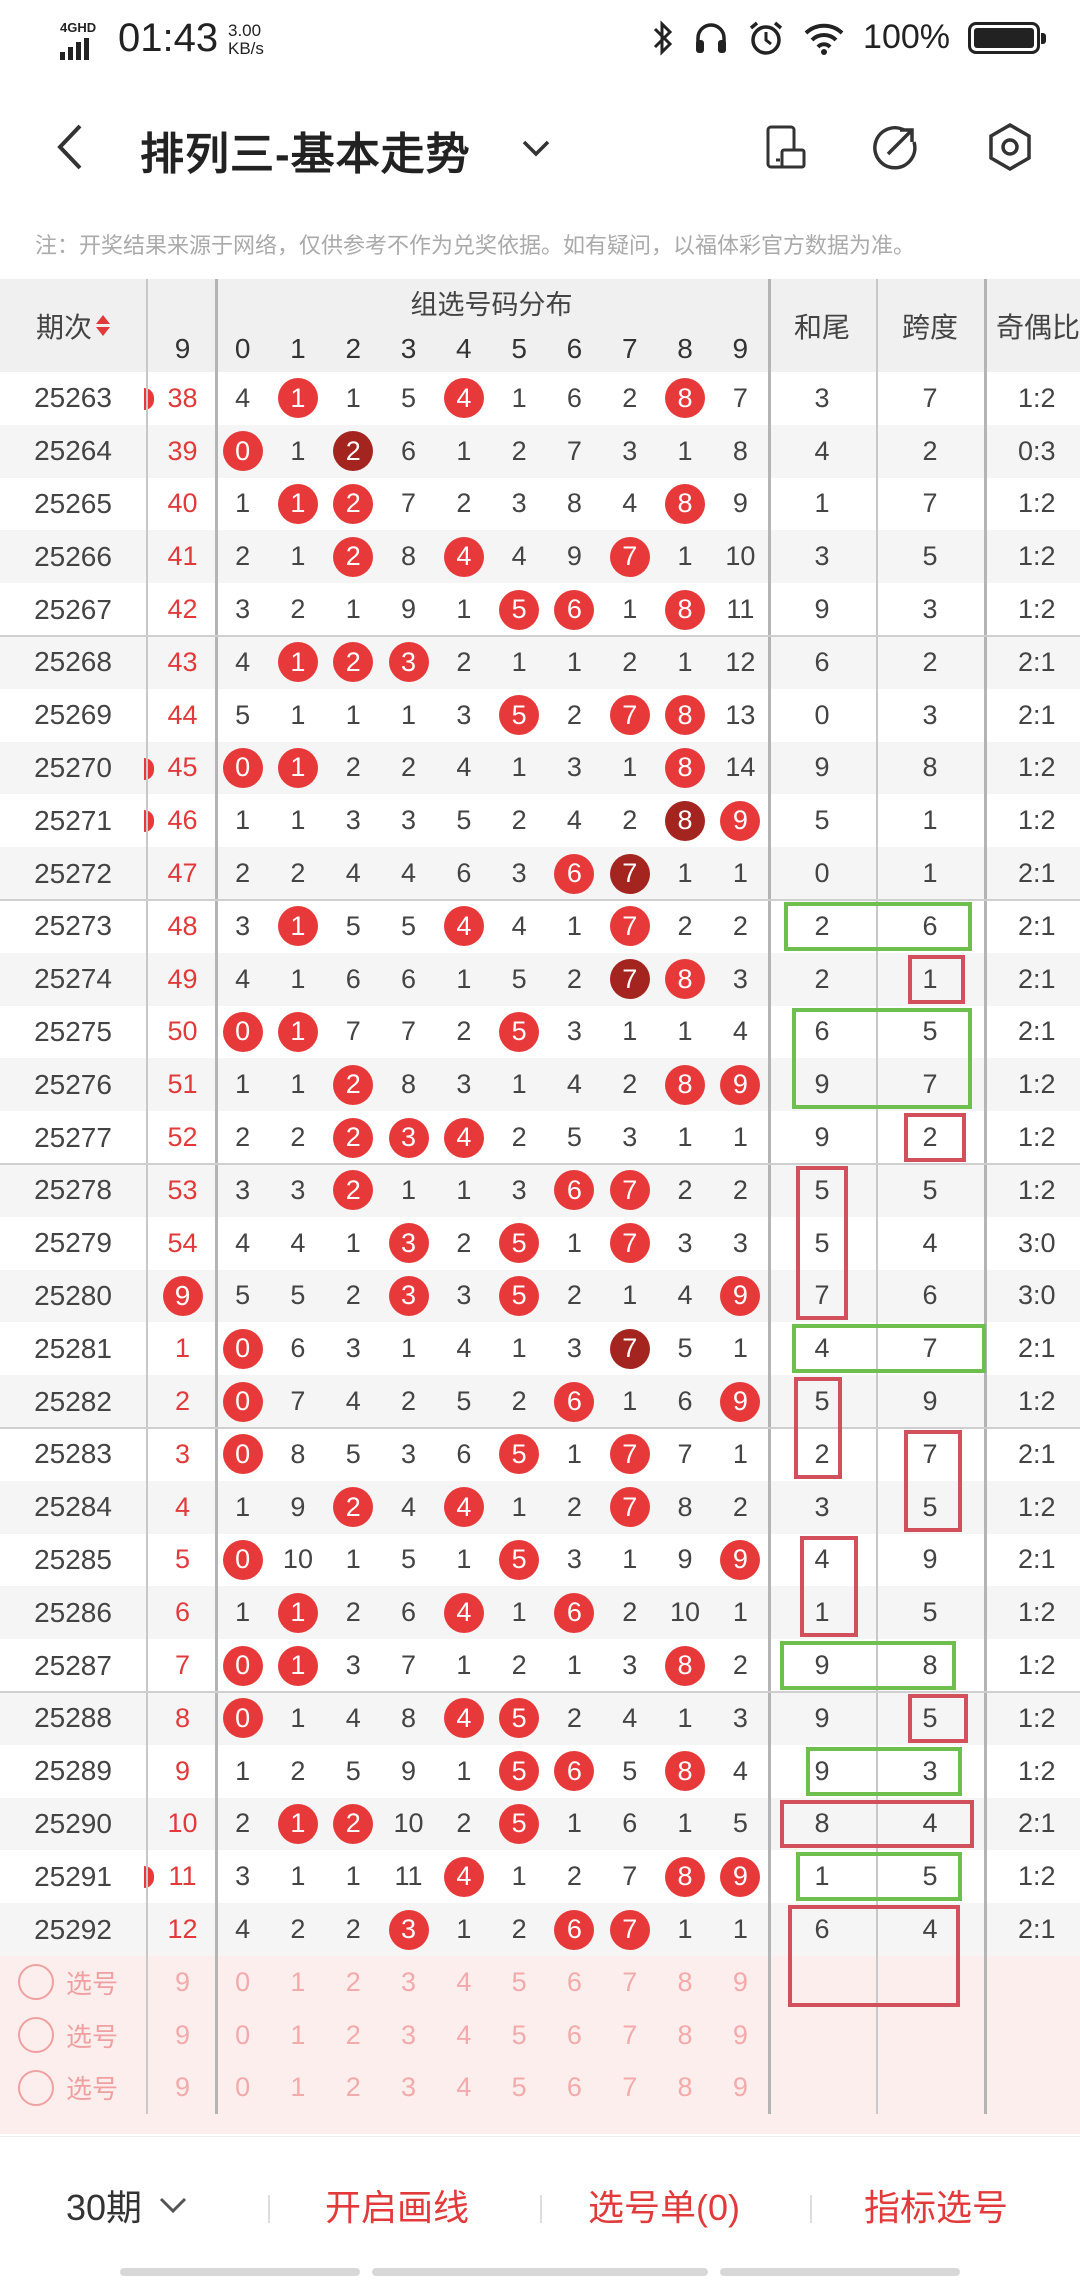  I want to click on digit-cell-2: 6, so click(353, 978).